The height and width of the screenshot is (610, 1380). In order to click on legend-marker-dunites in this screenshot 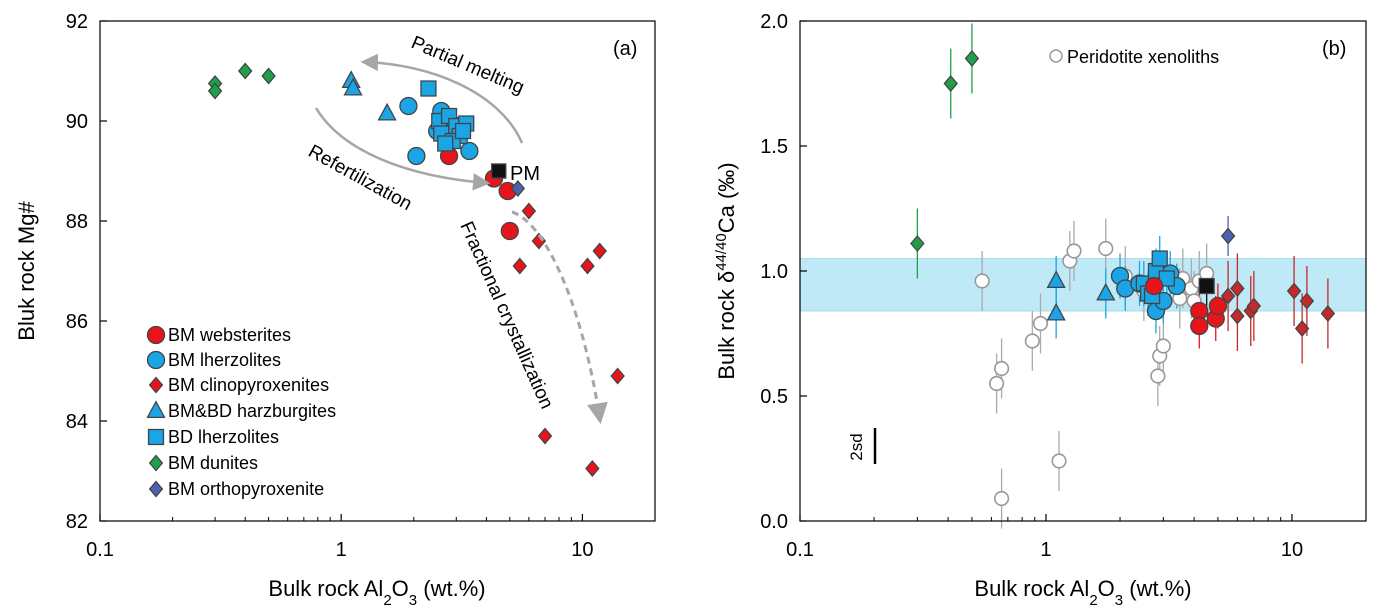, I will do `click(156, 463)`.